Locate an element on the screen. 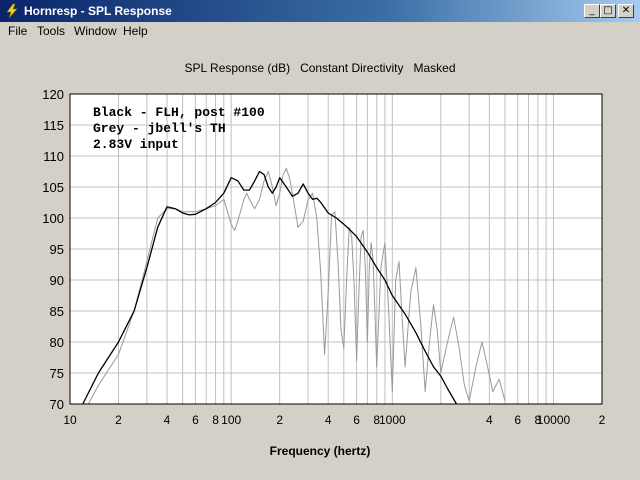 The image size is (640, 480). x-tick-label: 1000 is located at coordinates (392, 420).